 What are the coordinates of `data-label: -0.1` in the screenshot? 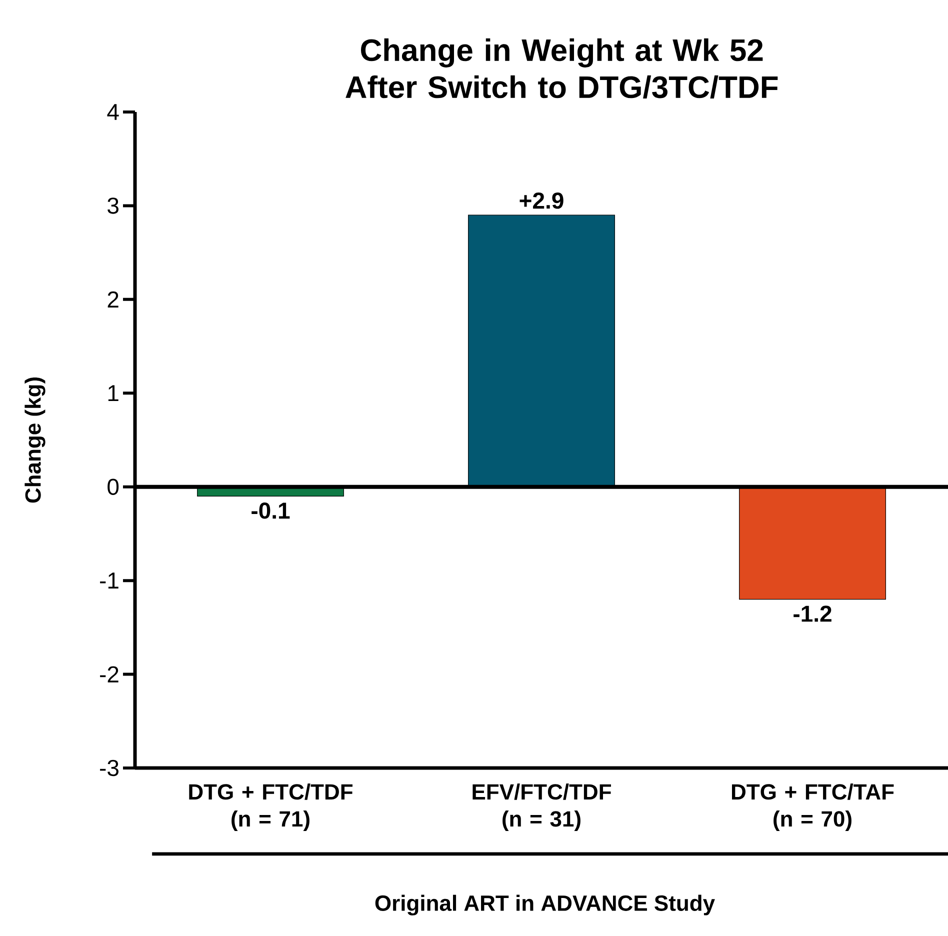 It's located at (271, 510).